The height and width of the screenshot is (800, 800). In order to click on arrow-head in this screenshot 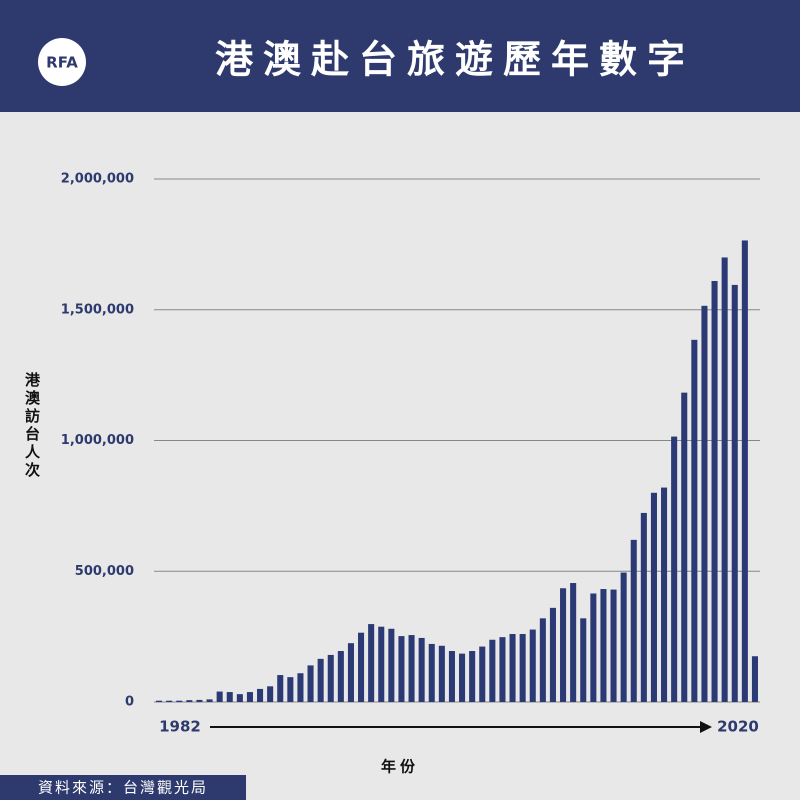, I will do `click(706, 727)`.